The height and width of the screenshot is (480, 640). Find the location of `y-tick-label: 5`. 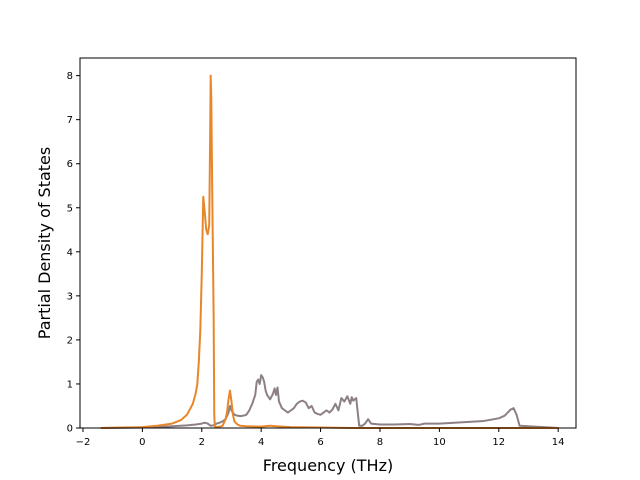

y-tick-label: 5 is located at coordinates (70, 208).